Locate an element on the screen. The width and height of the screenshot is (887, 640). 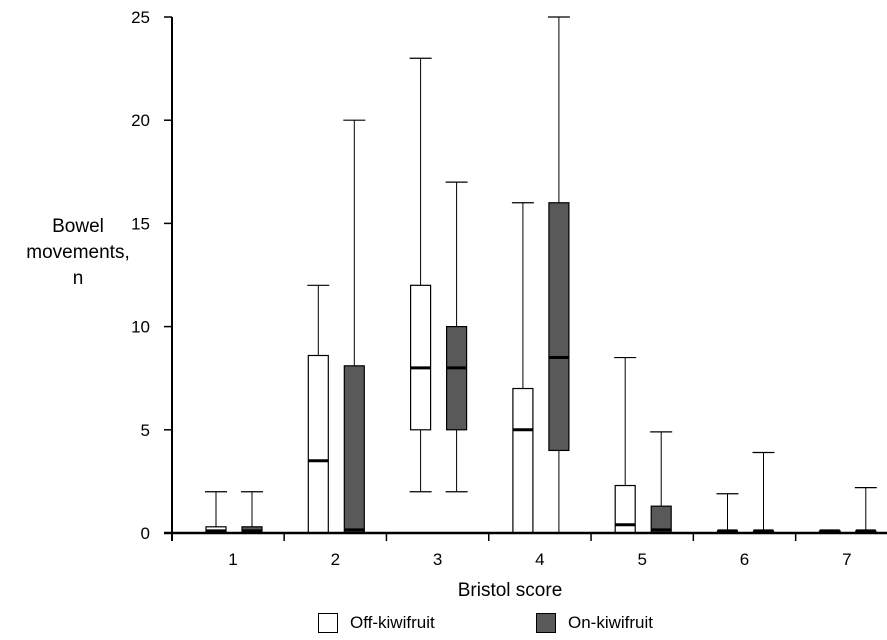
y-axis-label-line-3: n is located at coordinates (78, 278).